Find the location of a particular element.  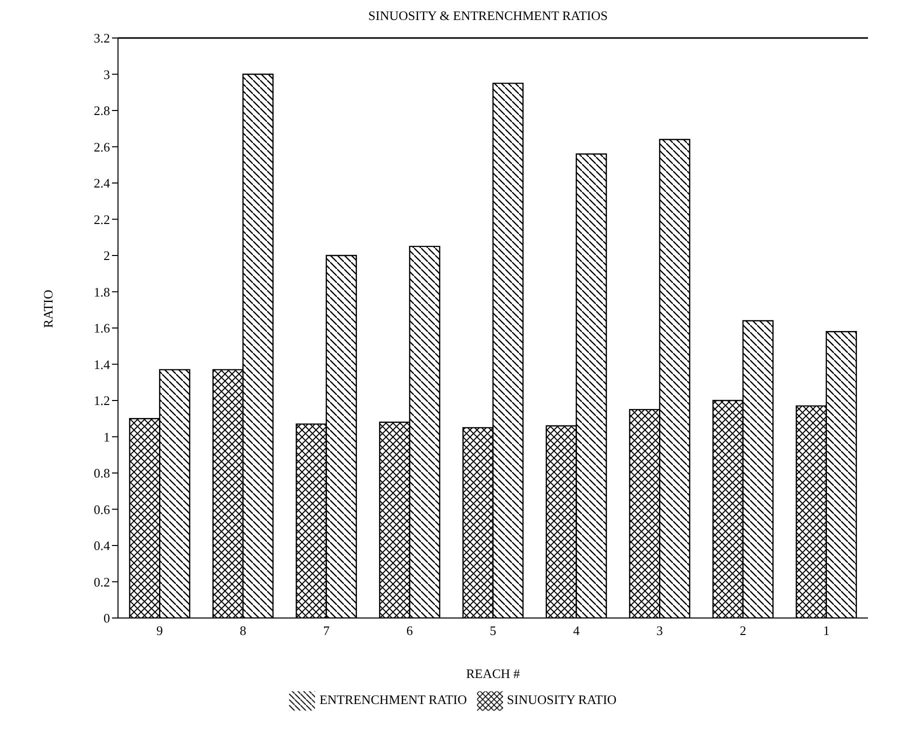

x-tick-label: 4 is located at coordinates (576, 630).